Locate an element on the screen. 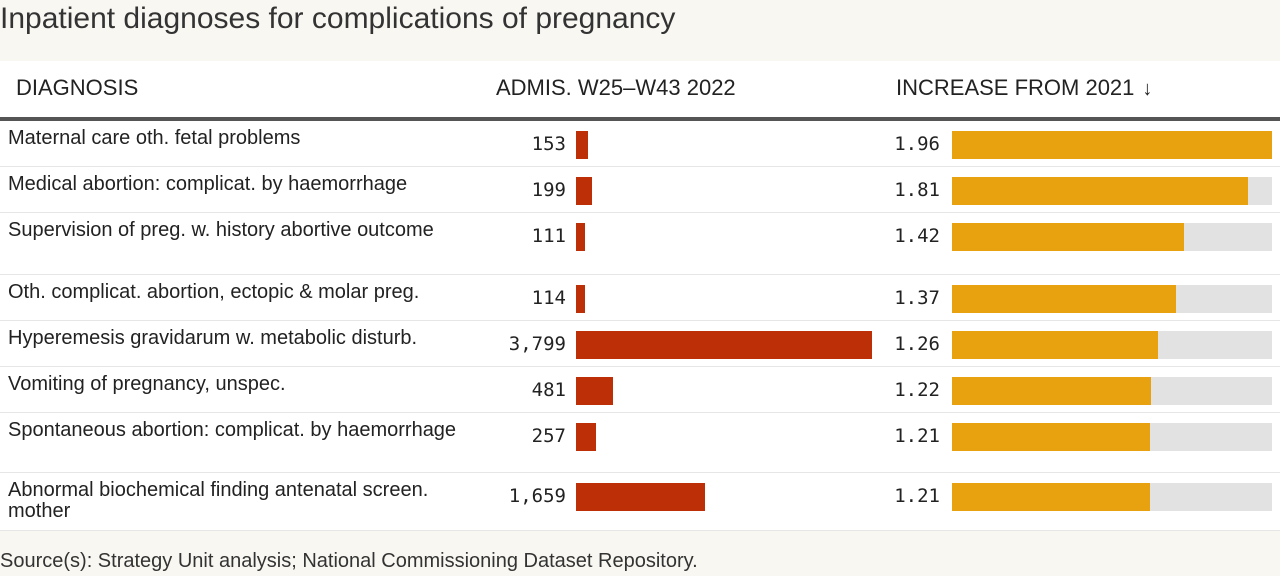  admissions-value: 257 is located at coordinates (548, 436).